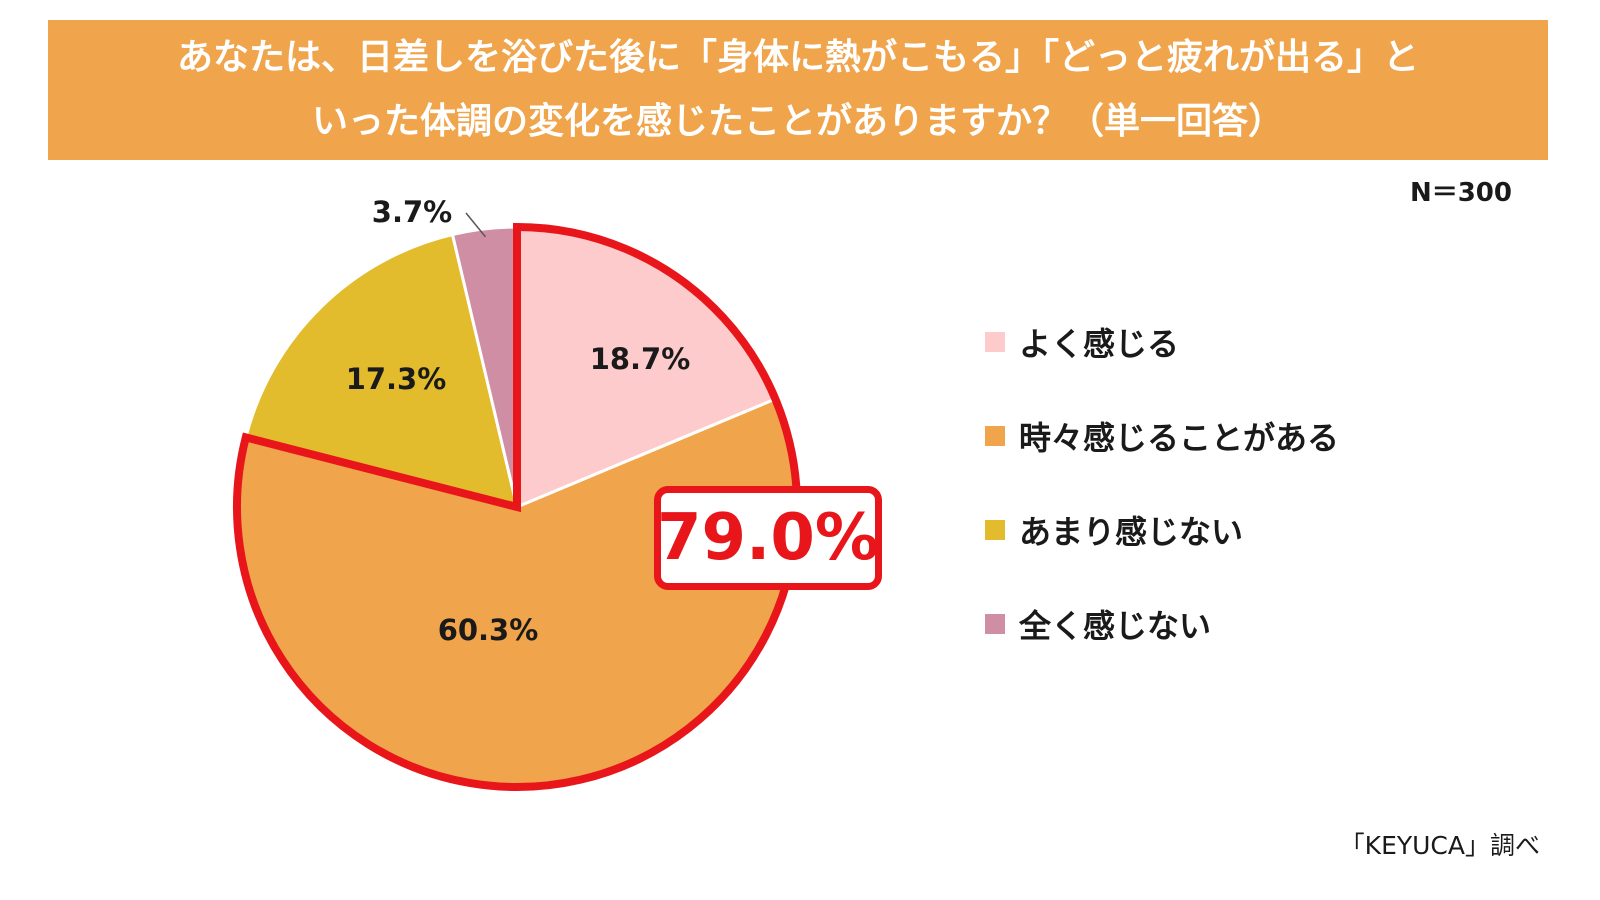 The width and height of the screenshot is (1600, 900). What do you see at coordinates (488, 630) in the screenshot?
I see `data-label: 60.3%` at bounding box center [488, 630].